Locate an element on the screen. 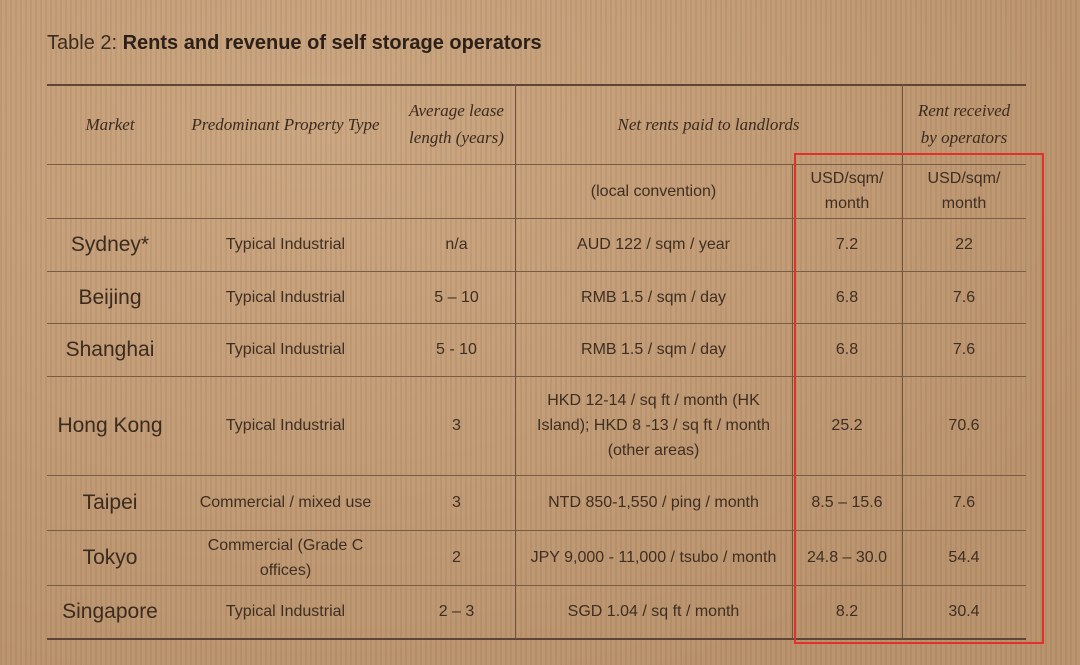  header-lease-length: Average lease length (years) is located at coordinates (456, 124).